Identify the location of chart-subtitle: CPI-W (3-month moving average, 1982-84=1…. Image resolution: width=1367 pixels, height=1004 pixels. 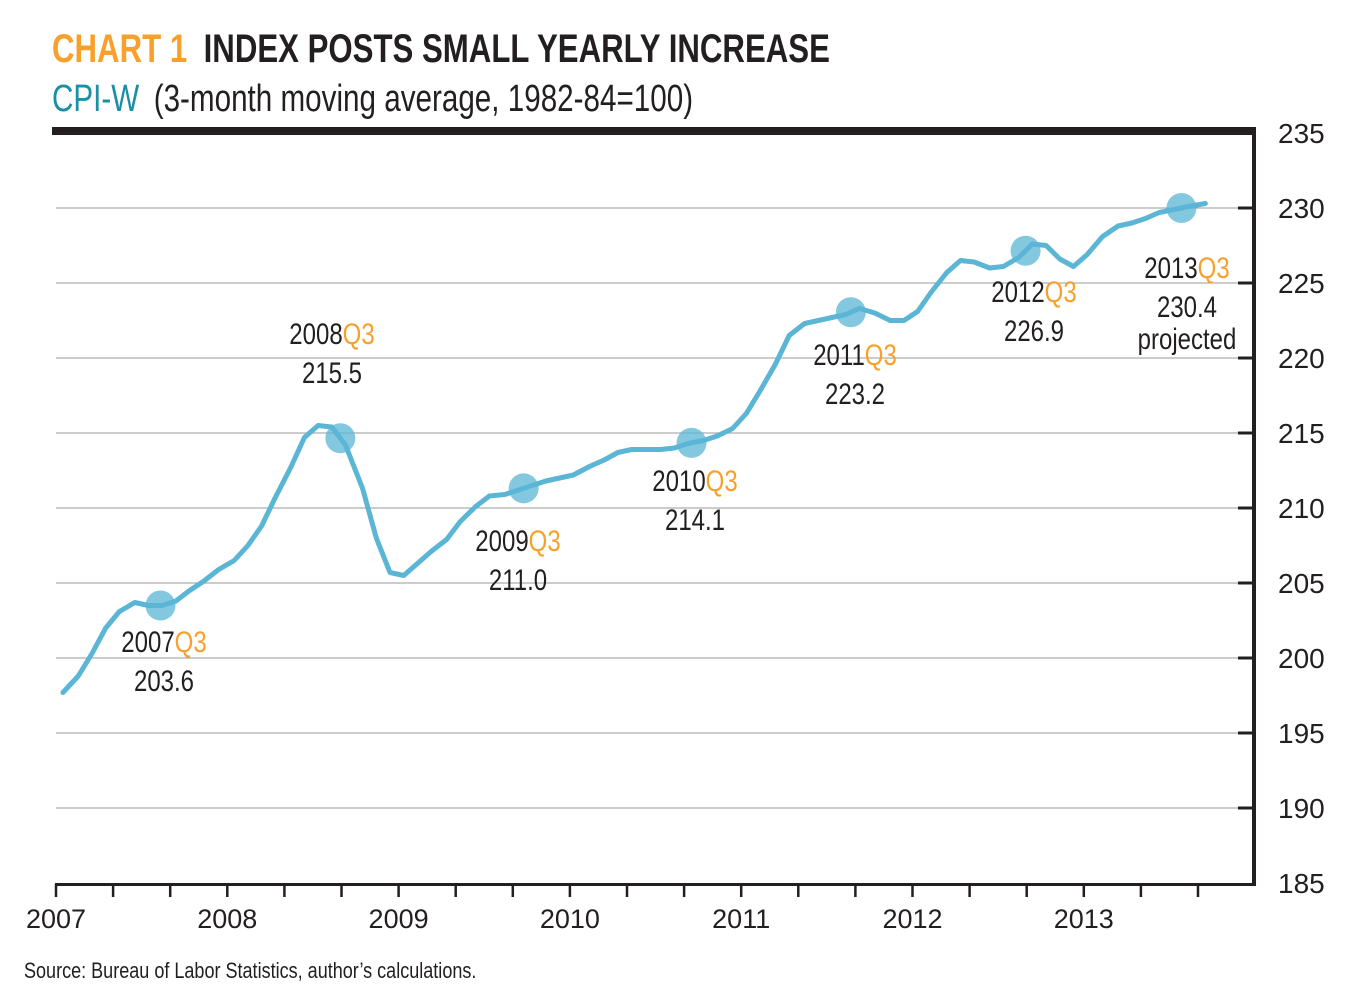
(372, 99).